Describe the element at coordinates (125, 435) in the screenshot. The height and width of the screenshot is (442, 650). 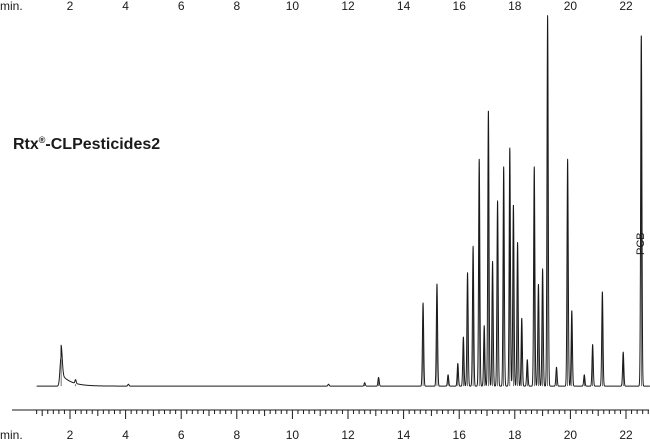
I see `bottom-tick-label-4: 4` at that location.